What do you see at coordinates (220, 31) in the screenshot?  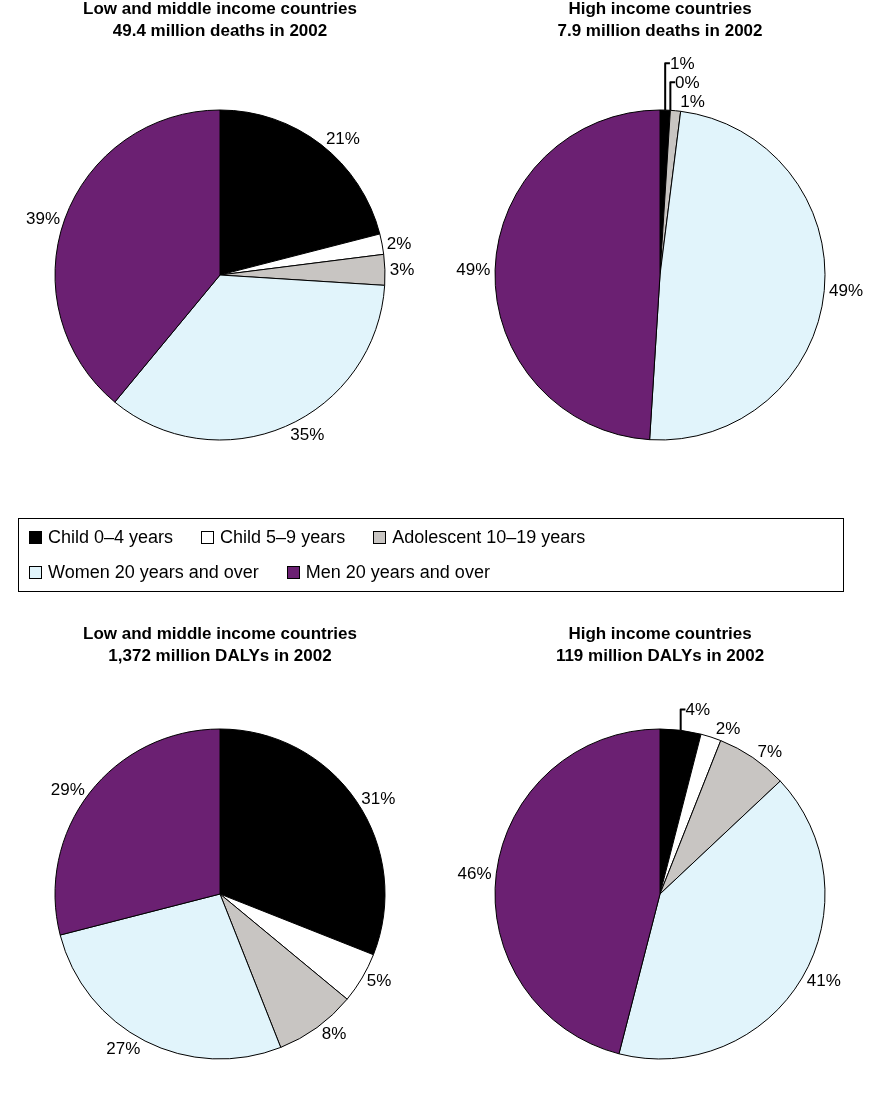 I see `chart-subtitle: 49.4 million deaths in 2002` at bounding box center [220, 31].